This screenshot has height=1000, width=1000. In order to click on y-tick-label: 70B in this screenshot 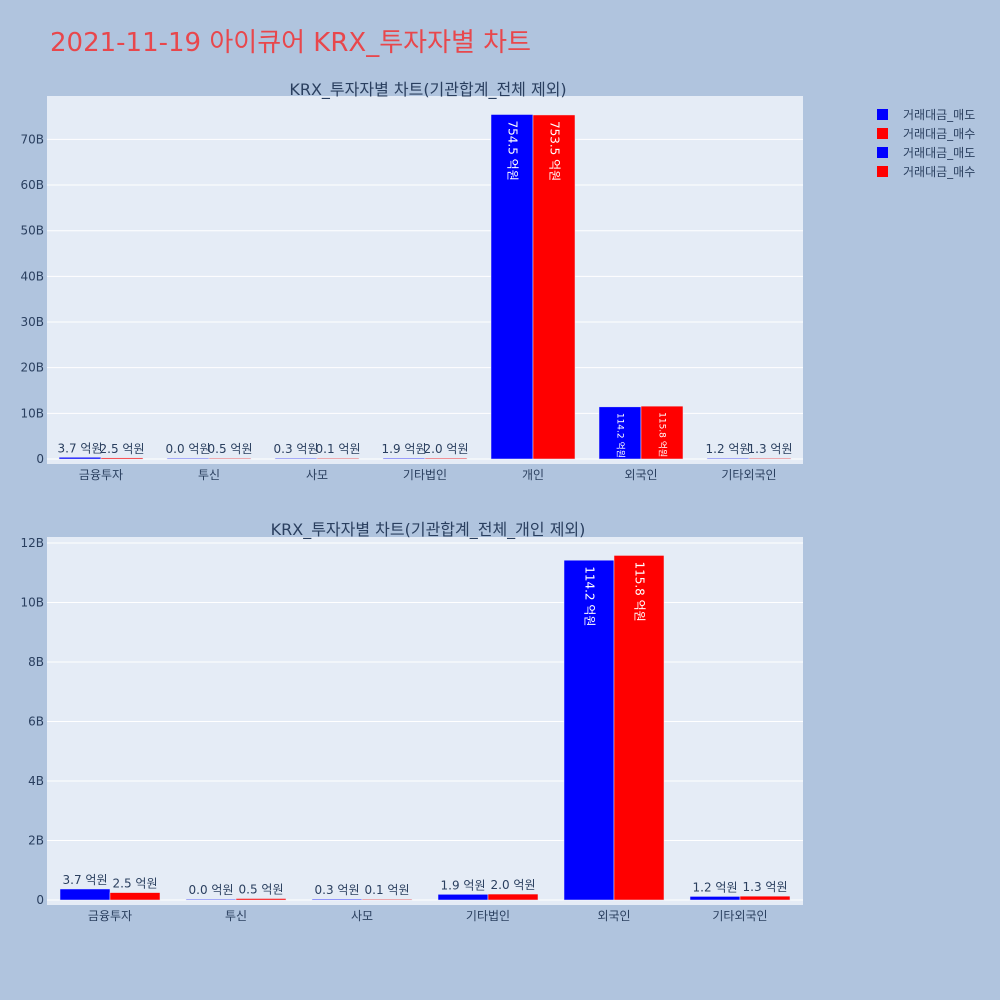, I will do `click(32, 139)`.